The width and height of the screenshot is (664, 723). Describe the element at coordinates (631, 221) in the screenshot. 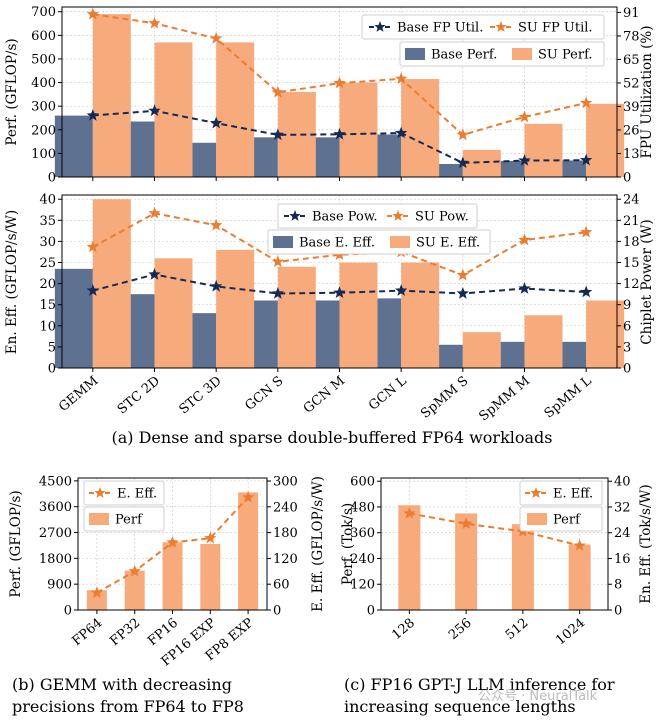

I see `y2-tick-label: 21` at that location.